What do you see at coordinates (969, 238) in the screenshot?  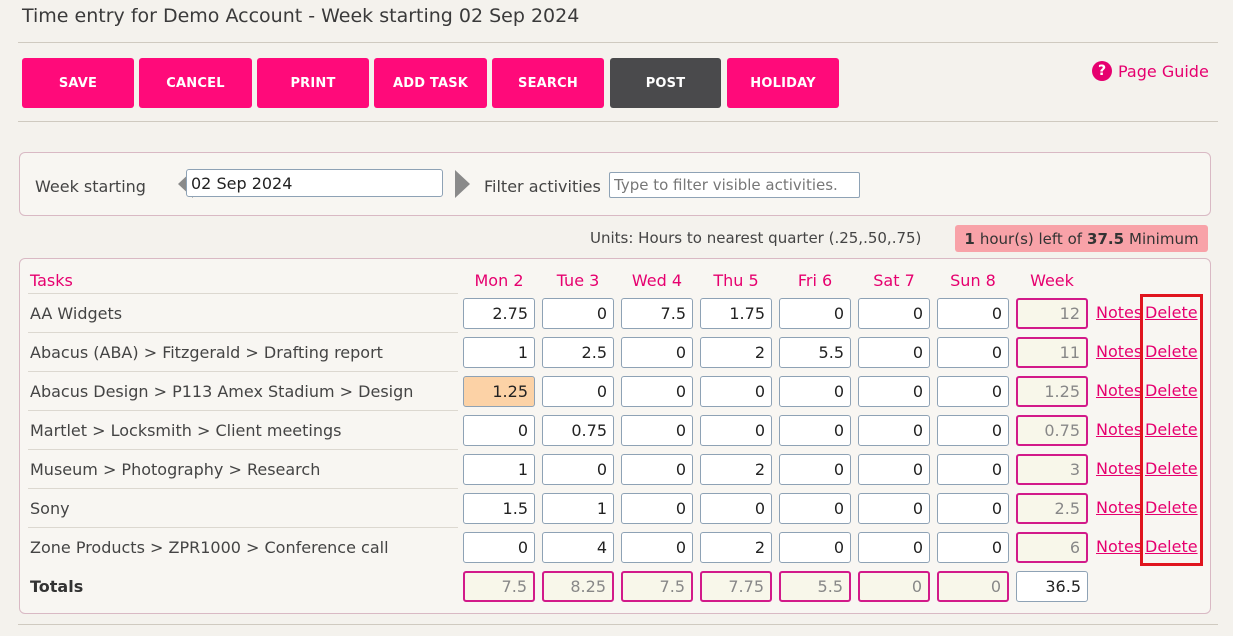 I see `hours-left-number: 1` at bounding box center [969, 238].